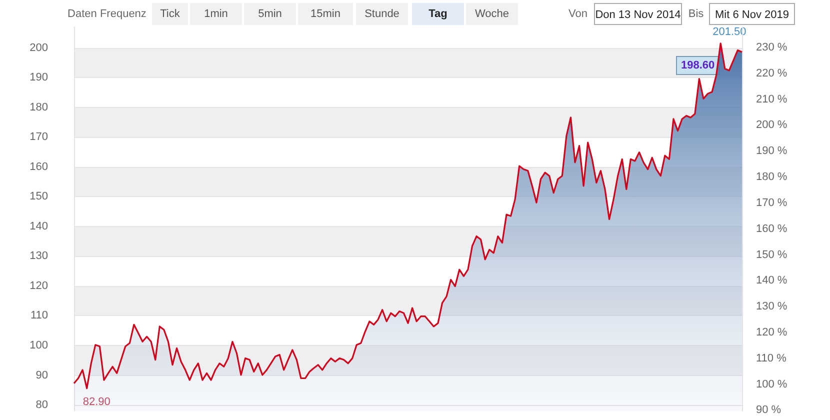 The image size is (830, 420). I want to click on text: Don 13 Nov 2014, so click(638, 14).